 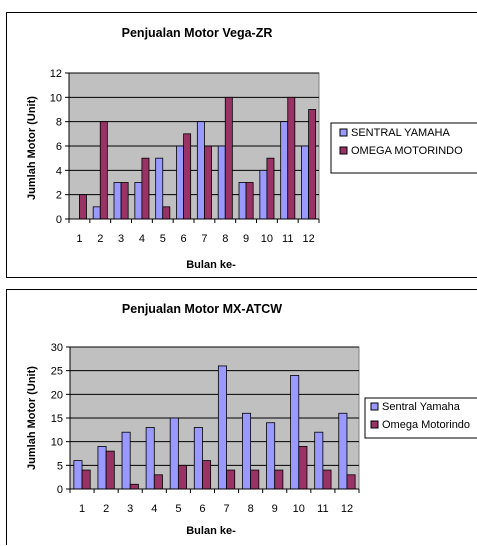 What do you see at coordinates (225, 239) in the screenshot?
I see `x-tick-label: 8` at bounding box center [225, 239].